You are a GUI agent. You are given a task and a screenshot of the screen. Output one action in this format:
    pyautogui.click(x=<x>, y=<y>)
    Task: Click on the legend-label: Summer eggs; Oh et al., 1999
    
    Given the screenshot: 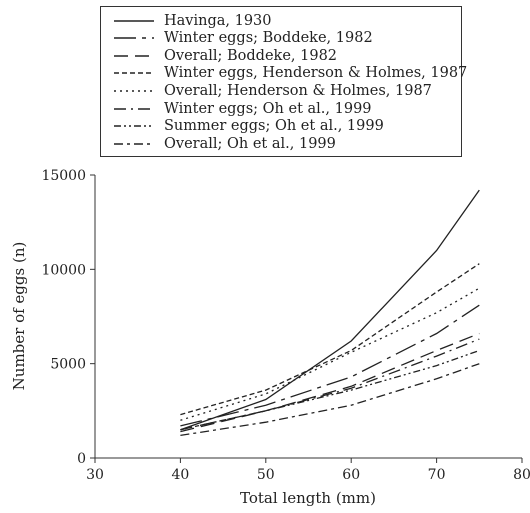 What is the action you would take?
    pyautogui.click(x=274, y=126)
    